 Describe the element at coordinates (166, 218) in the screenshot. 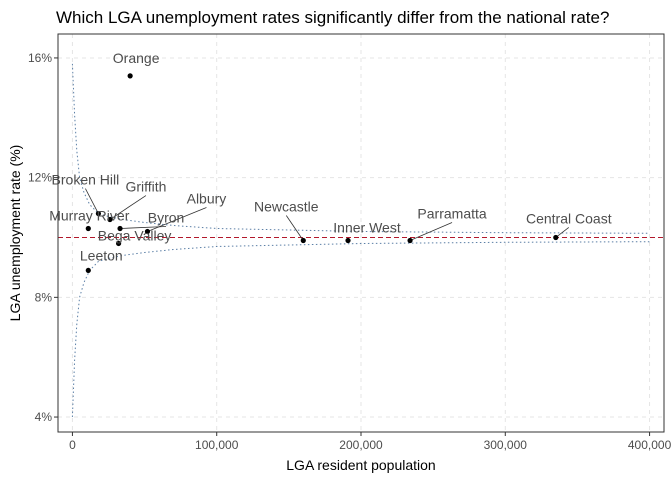

I see `point-label-byron: Byron` at that location.